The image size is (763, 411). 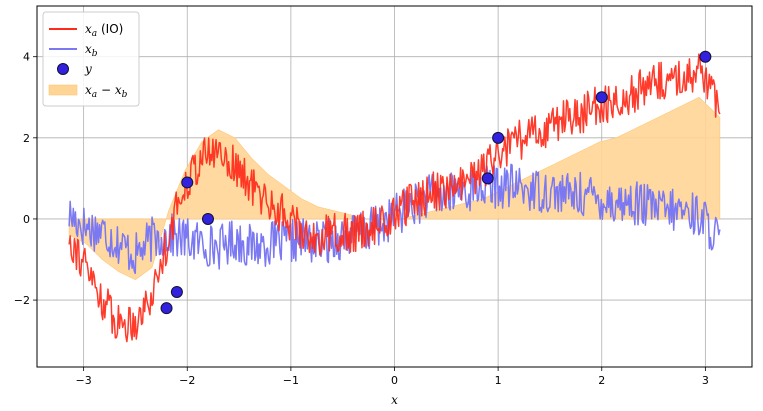 I want to click on legend-y-swatch, so click(x=63, y=69).